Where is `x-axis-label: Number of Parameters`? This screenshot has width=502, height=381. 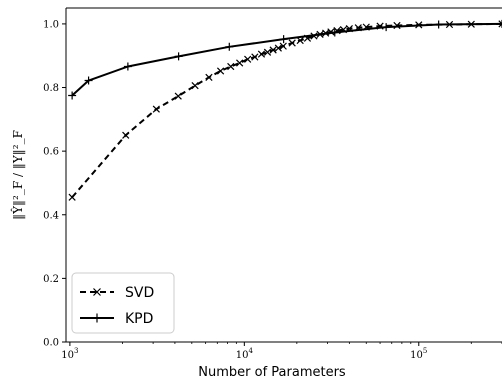 x-axis-label: Number of Parameters is located at coordinates (272, 372).